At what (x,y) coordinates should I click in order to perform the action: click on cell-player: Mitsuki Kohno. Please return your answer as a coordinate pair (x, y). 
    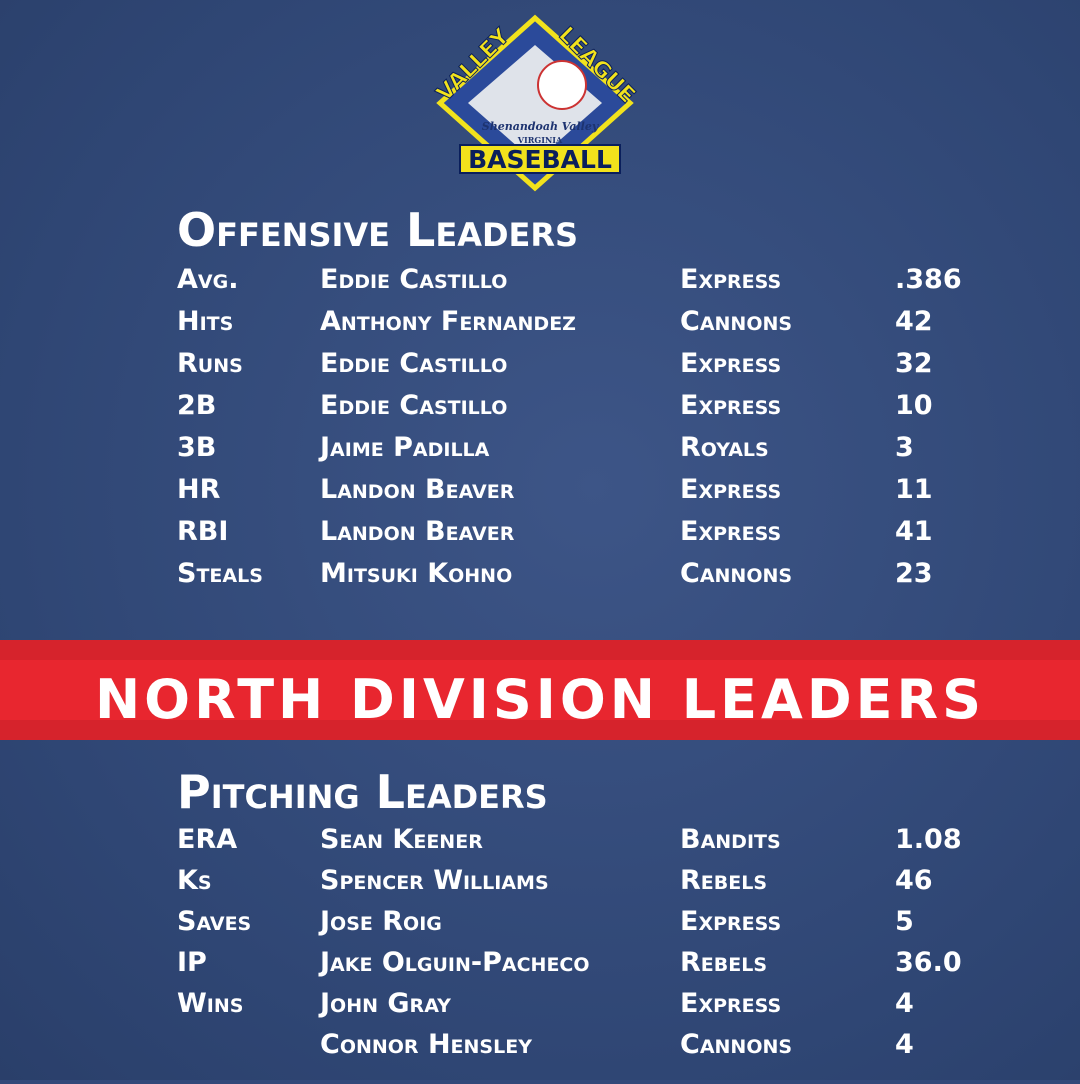
    Looking at the image, I should click on (416, 573).